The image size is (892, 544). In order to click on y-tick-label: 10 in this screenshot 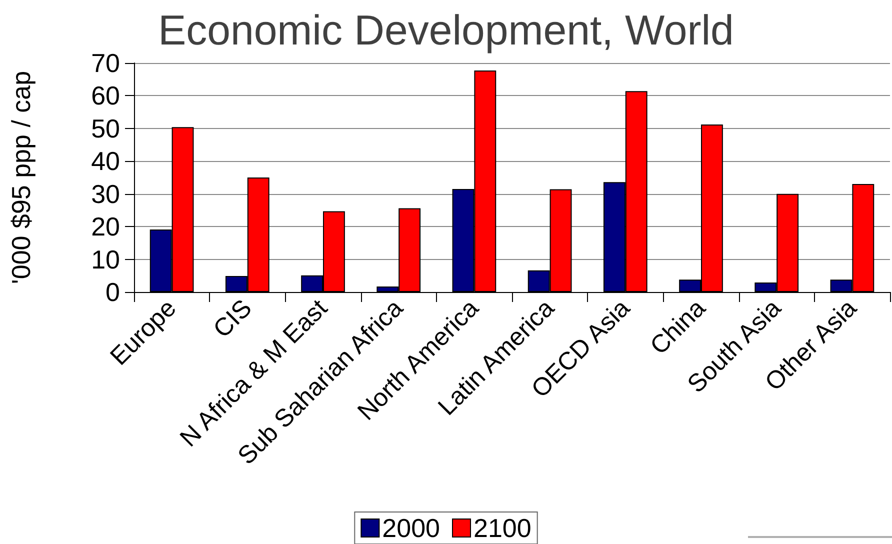, I will do `click(105, 259)`.